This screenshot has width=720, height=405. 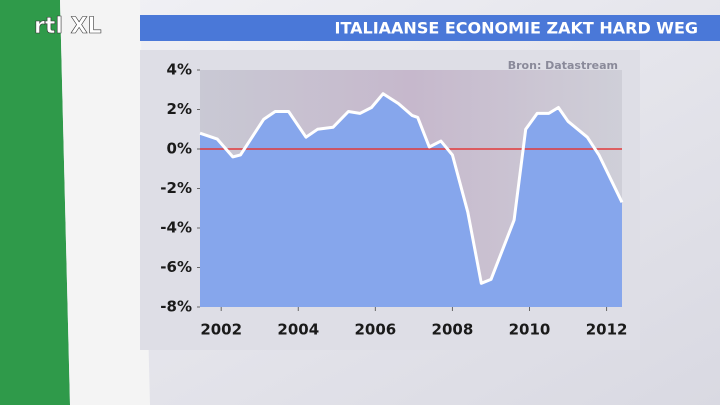 I want to click on source: Bron: Datastream, so click(x=563, y=65).